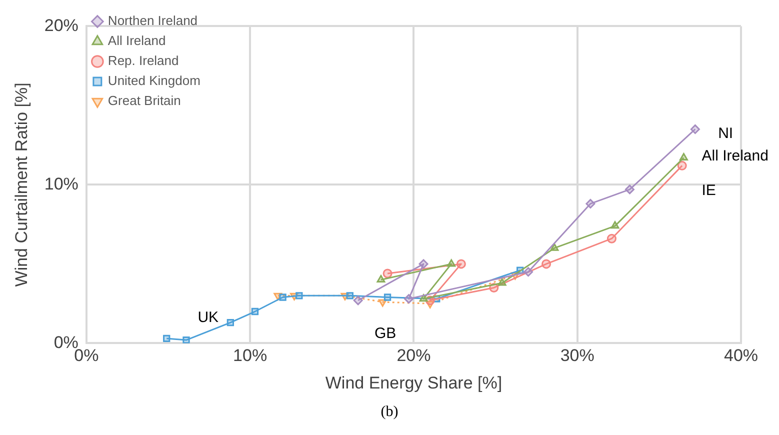 This screenshot has width=779, height=435. Describe the element at coordinates (413, 356) in the screenshot. I see `x-tick-label: 20%` at that location.